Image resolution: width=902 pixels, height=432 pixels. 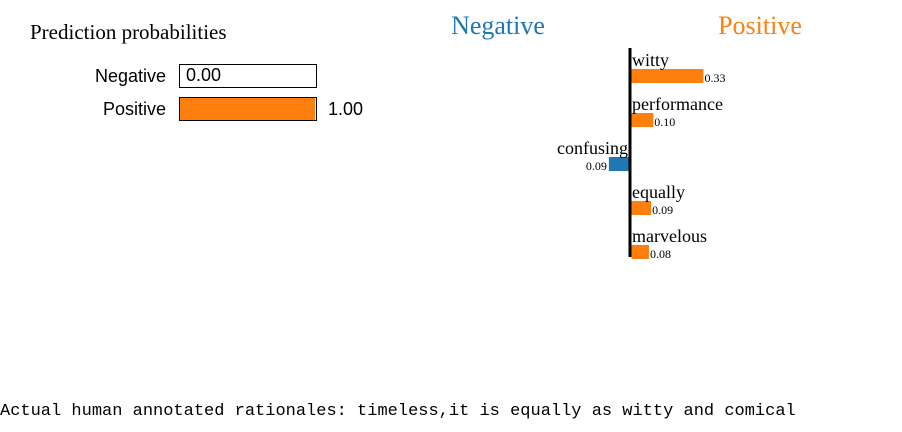 I want to click on feature-bar-marvelous, so click(x=640, y=252).